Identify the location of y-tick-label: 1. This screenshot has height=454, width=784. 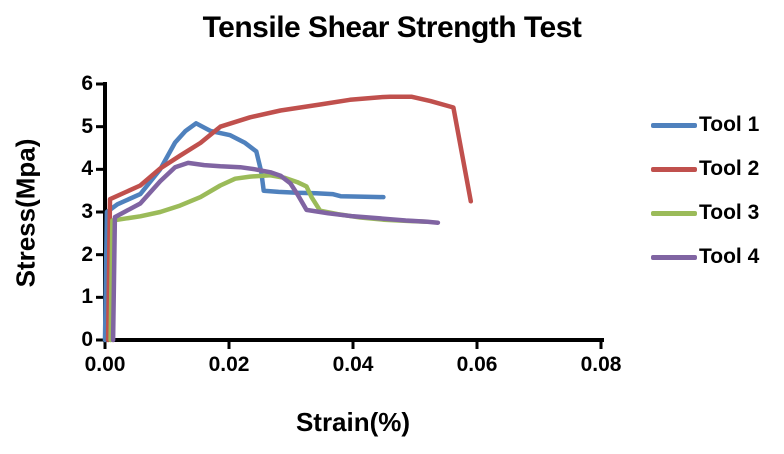
(87, 297).